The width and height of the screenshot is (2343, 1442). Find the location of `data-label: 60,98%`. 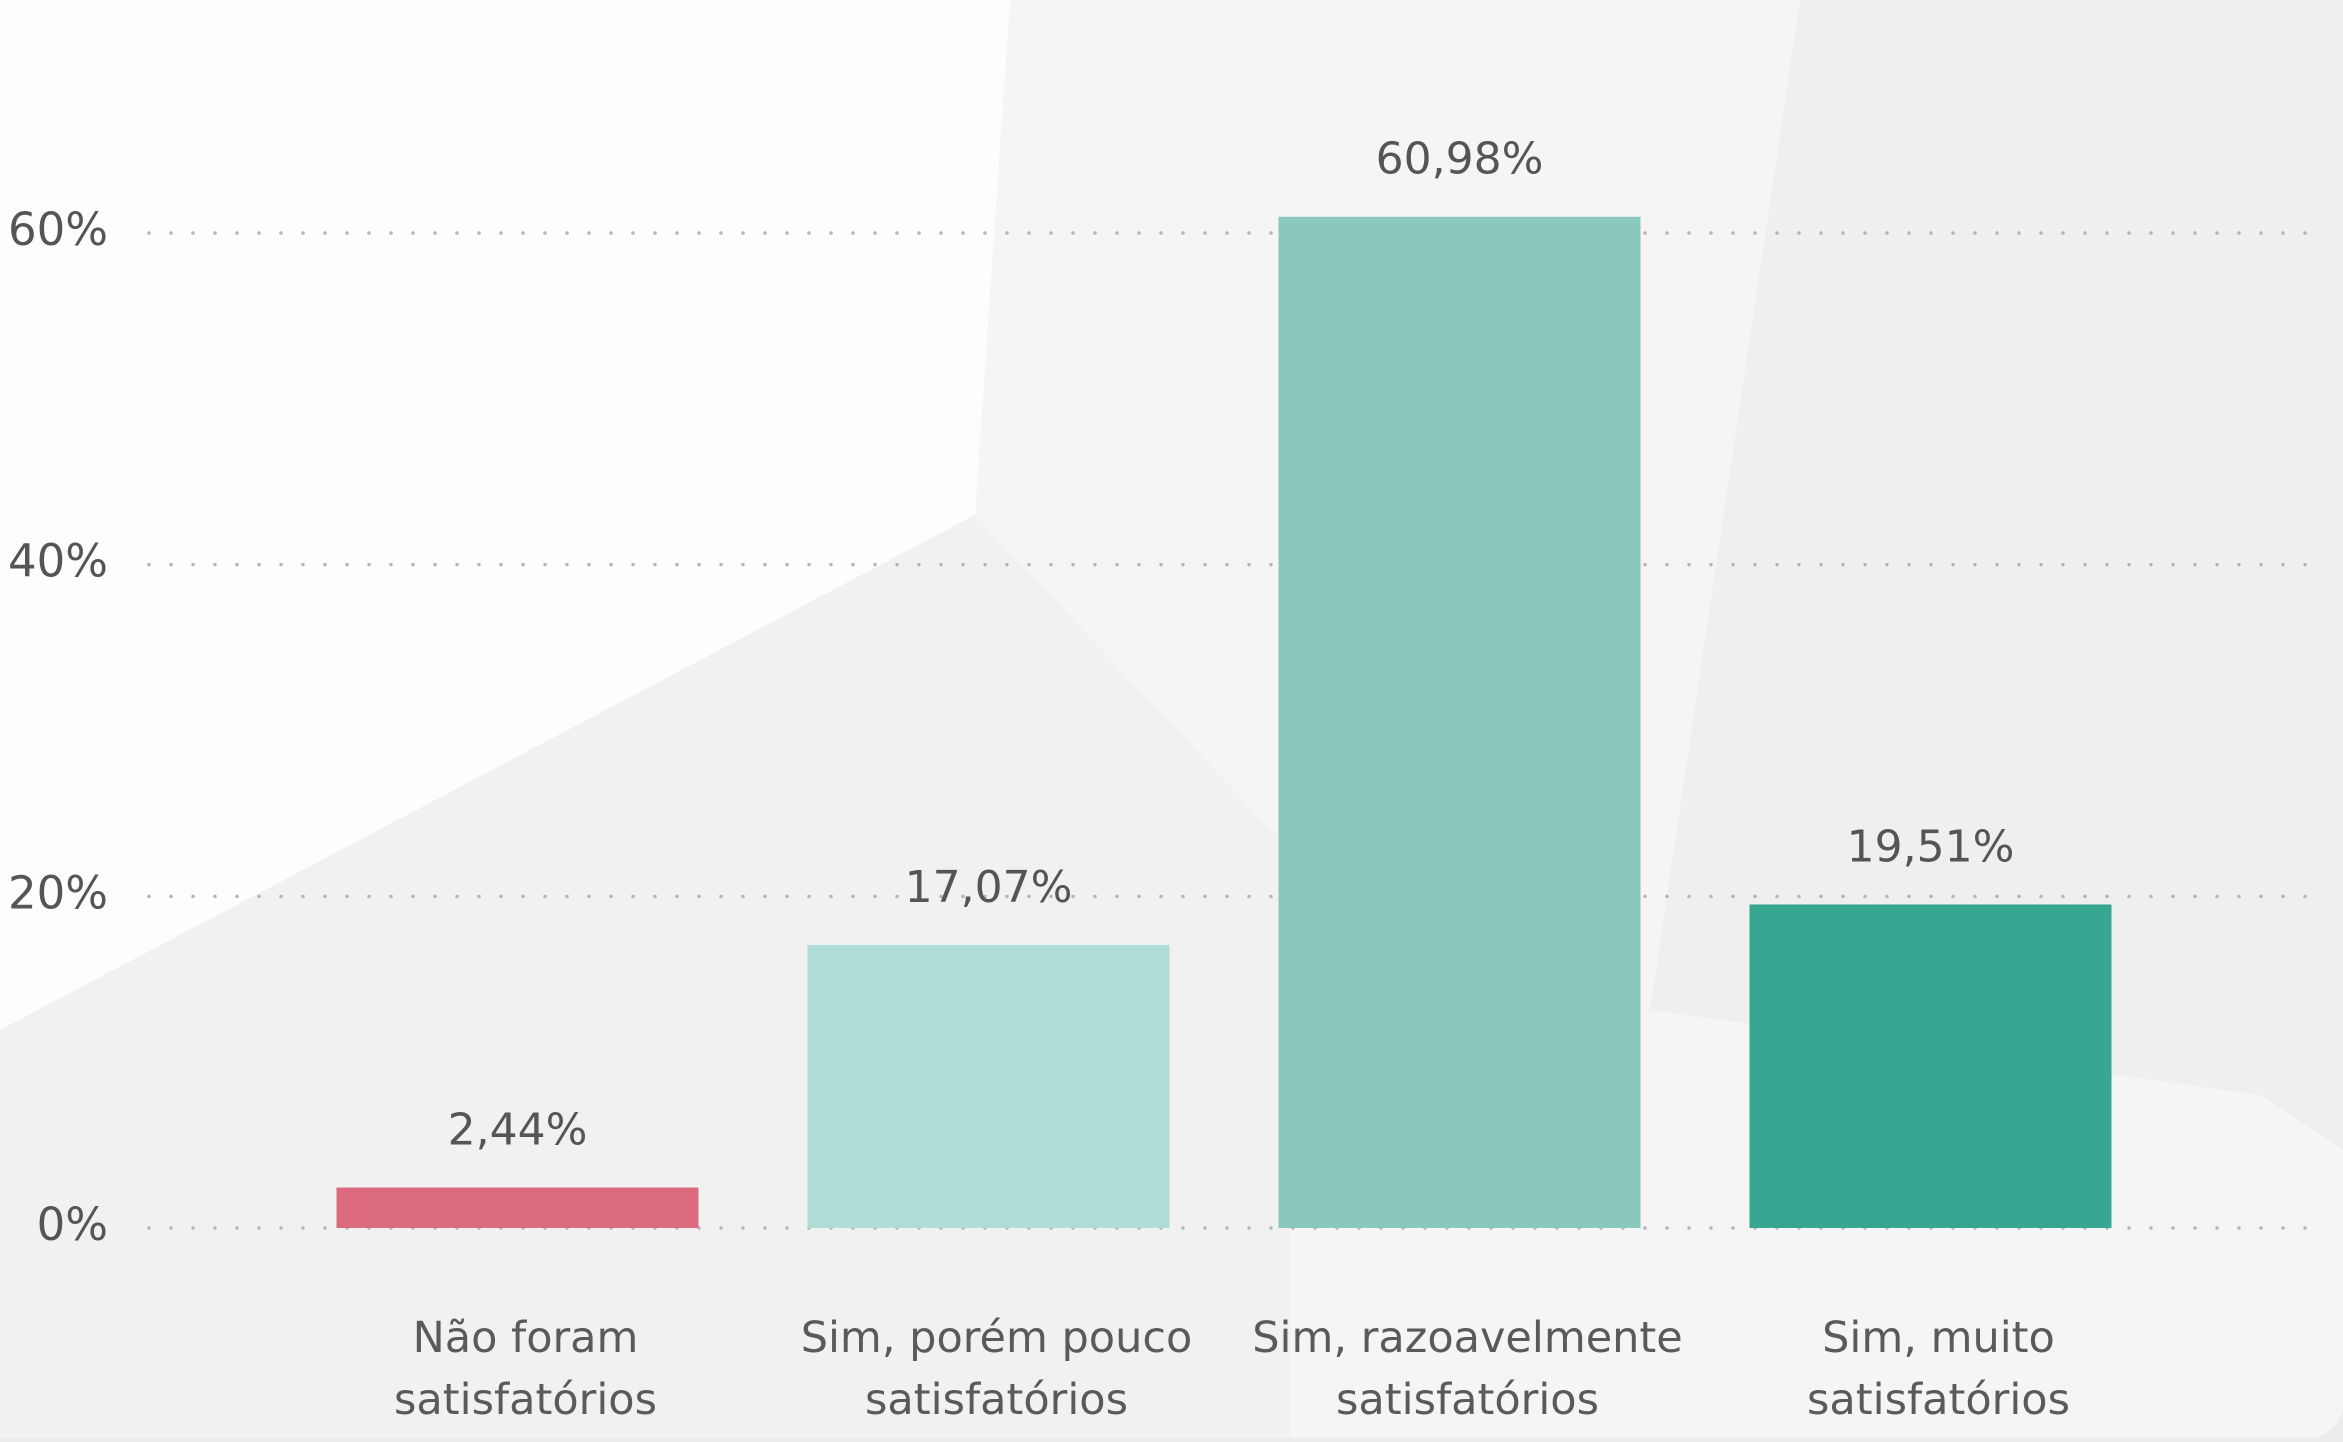

data-label: 60,98% is located at coordinates (1460, 159).